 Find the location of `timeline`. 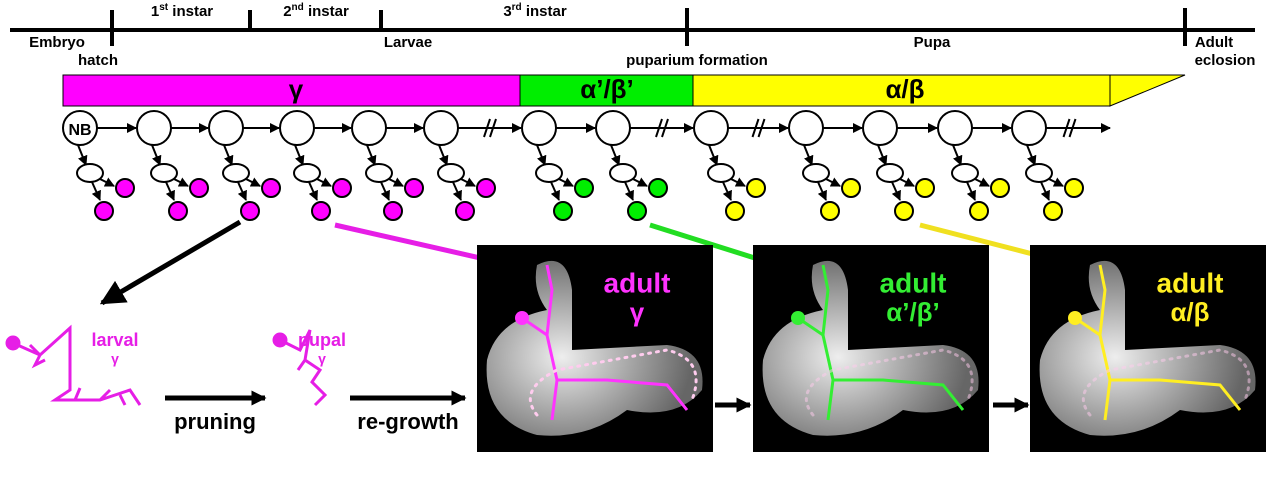

timeline is located at coordinates (632, 27).